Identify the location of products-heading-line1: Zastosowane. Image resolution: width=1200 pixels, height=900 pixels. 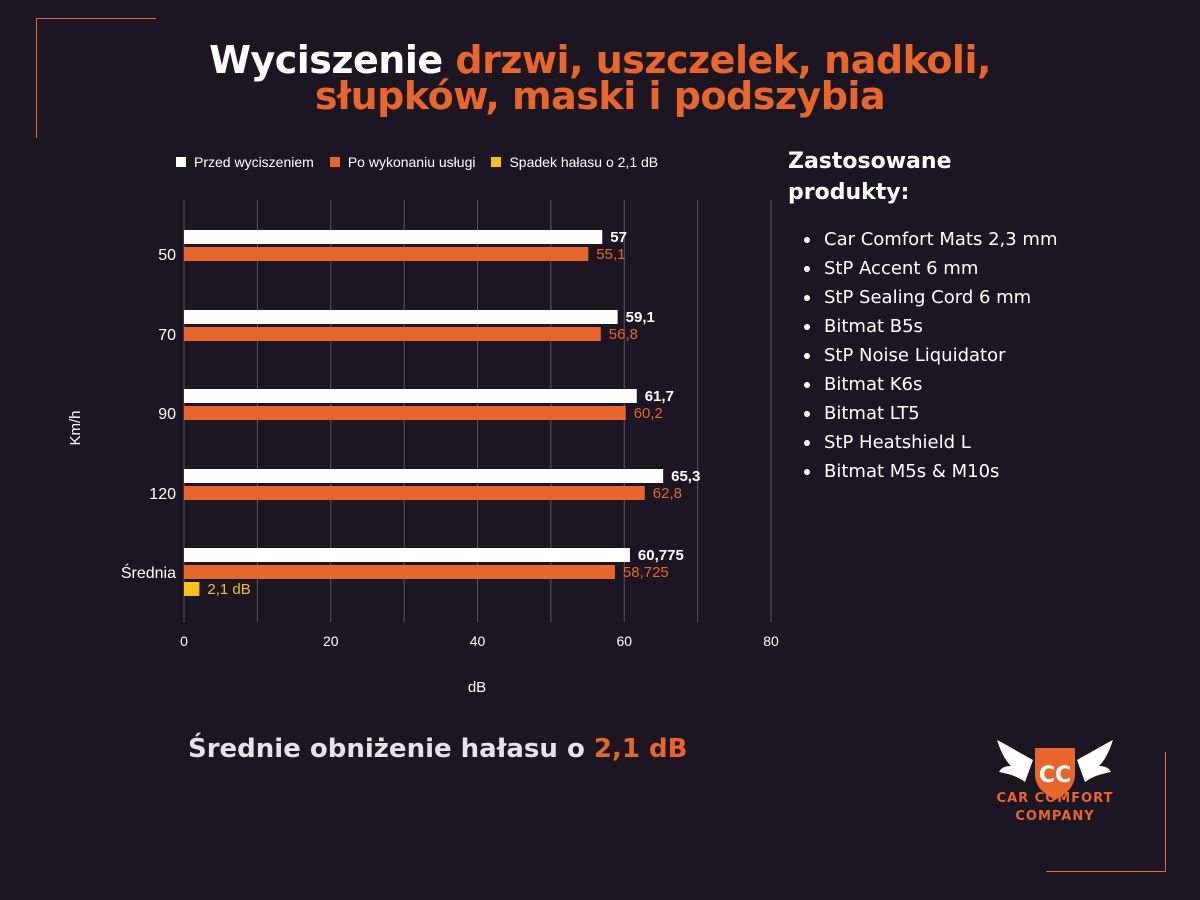
(870, 161).